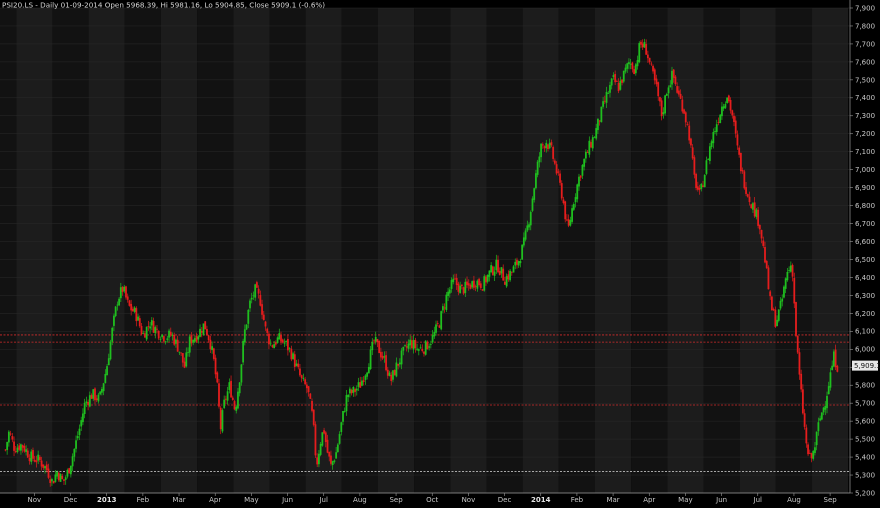  Describe the element at coordinates (612, 500) in the screenshot. I see `x-tick-label: Mar` at that location.